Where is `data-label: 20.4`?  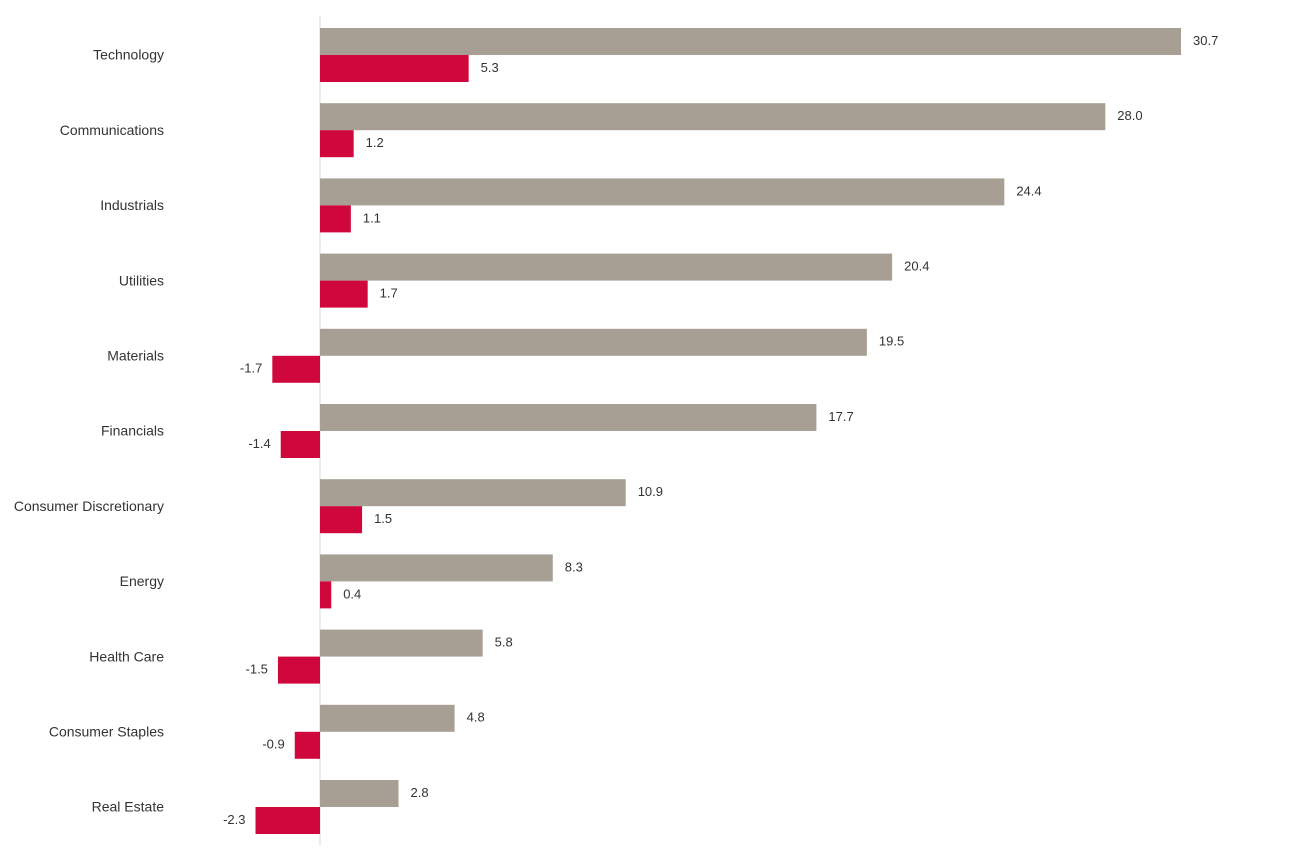 data-label: 20.4 is located at coordinates (916, 266).